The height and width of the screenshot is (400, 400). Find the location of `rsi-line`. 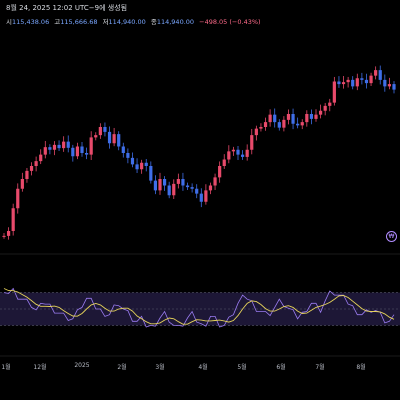

rsi-line is located at coordinates (199, 307).